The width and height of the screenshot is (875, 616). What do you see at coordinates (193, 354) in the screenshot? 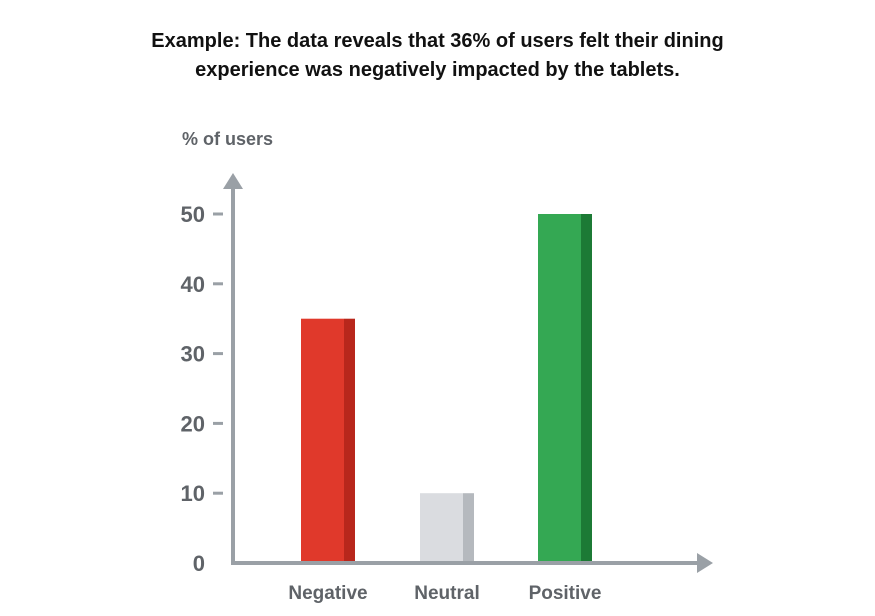
I see `y-tick-label: 30` at bounding box center [193, 354].